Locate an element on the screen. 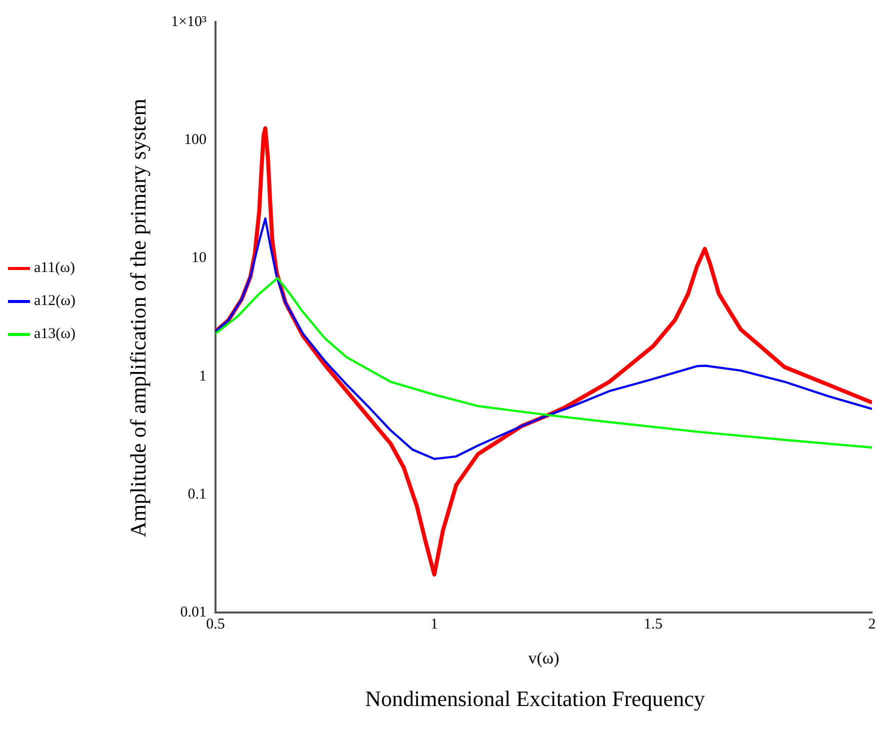  legend-label: a11(ω) is located at coordinates (54, 268).